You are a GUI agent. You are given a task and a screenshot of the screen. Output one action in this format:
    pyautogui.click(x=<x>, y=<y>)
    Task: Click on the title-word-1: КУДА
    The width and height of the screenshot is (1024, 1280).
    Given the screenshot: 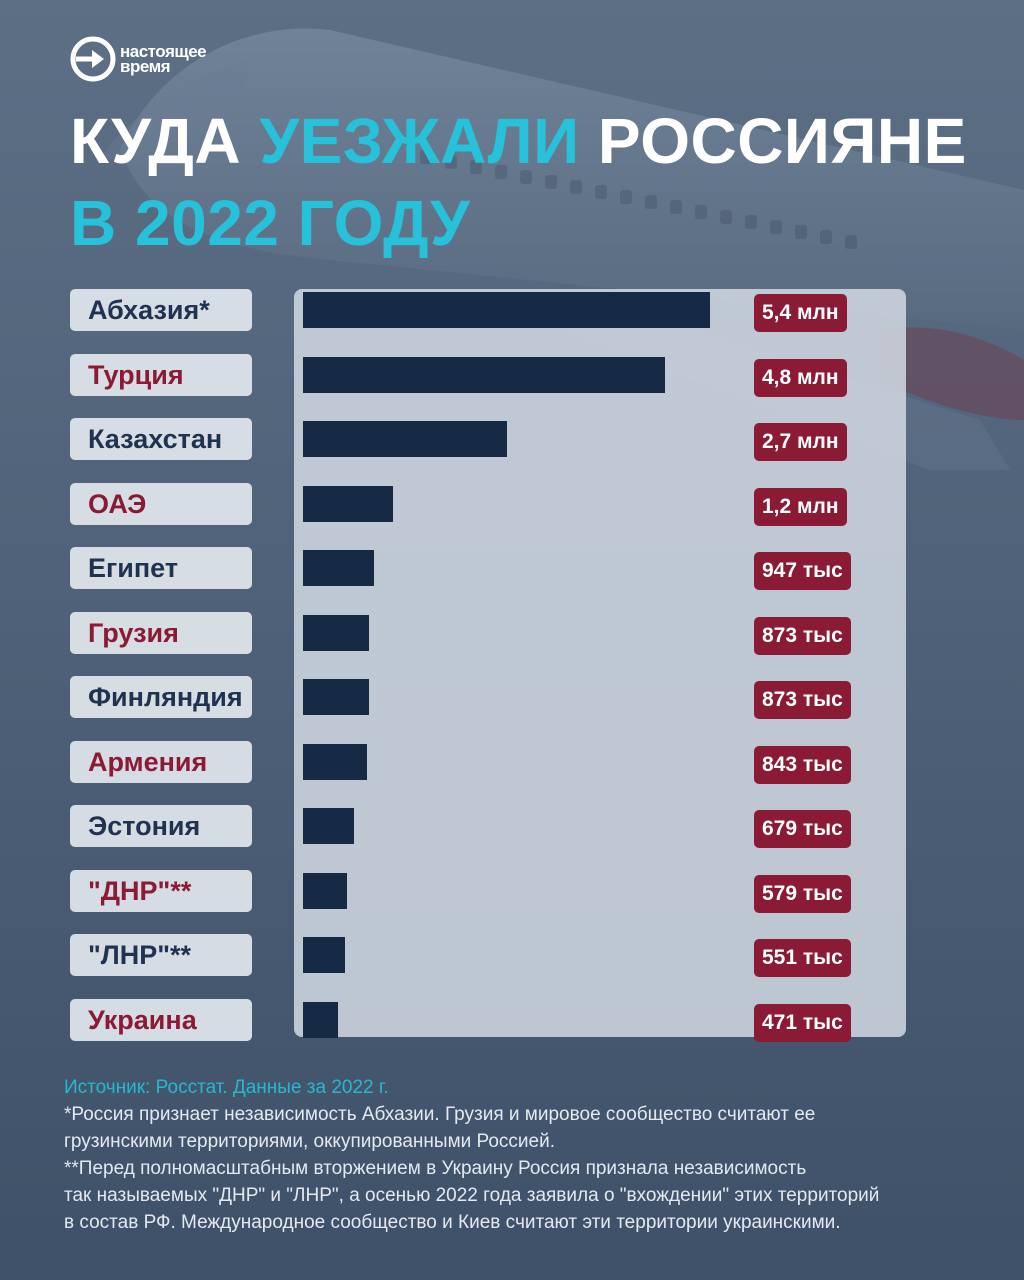 What is the action you would take?
    pyautogui.click(x=156, y=141)
    